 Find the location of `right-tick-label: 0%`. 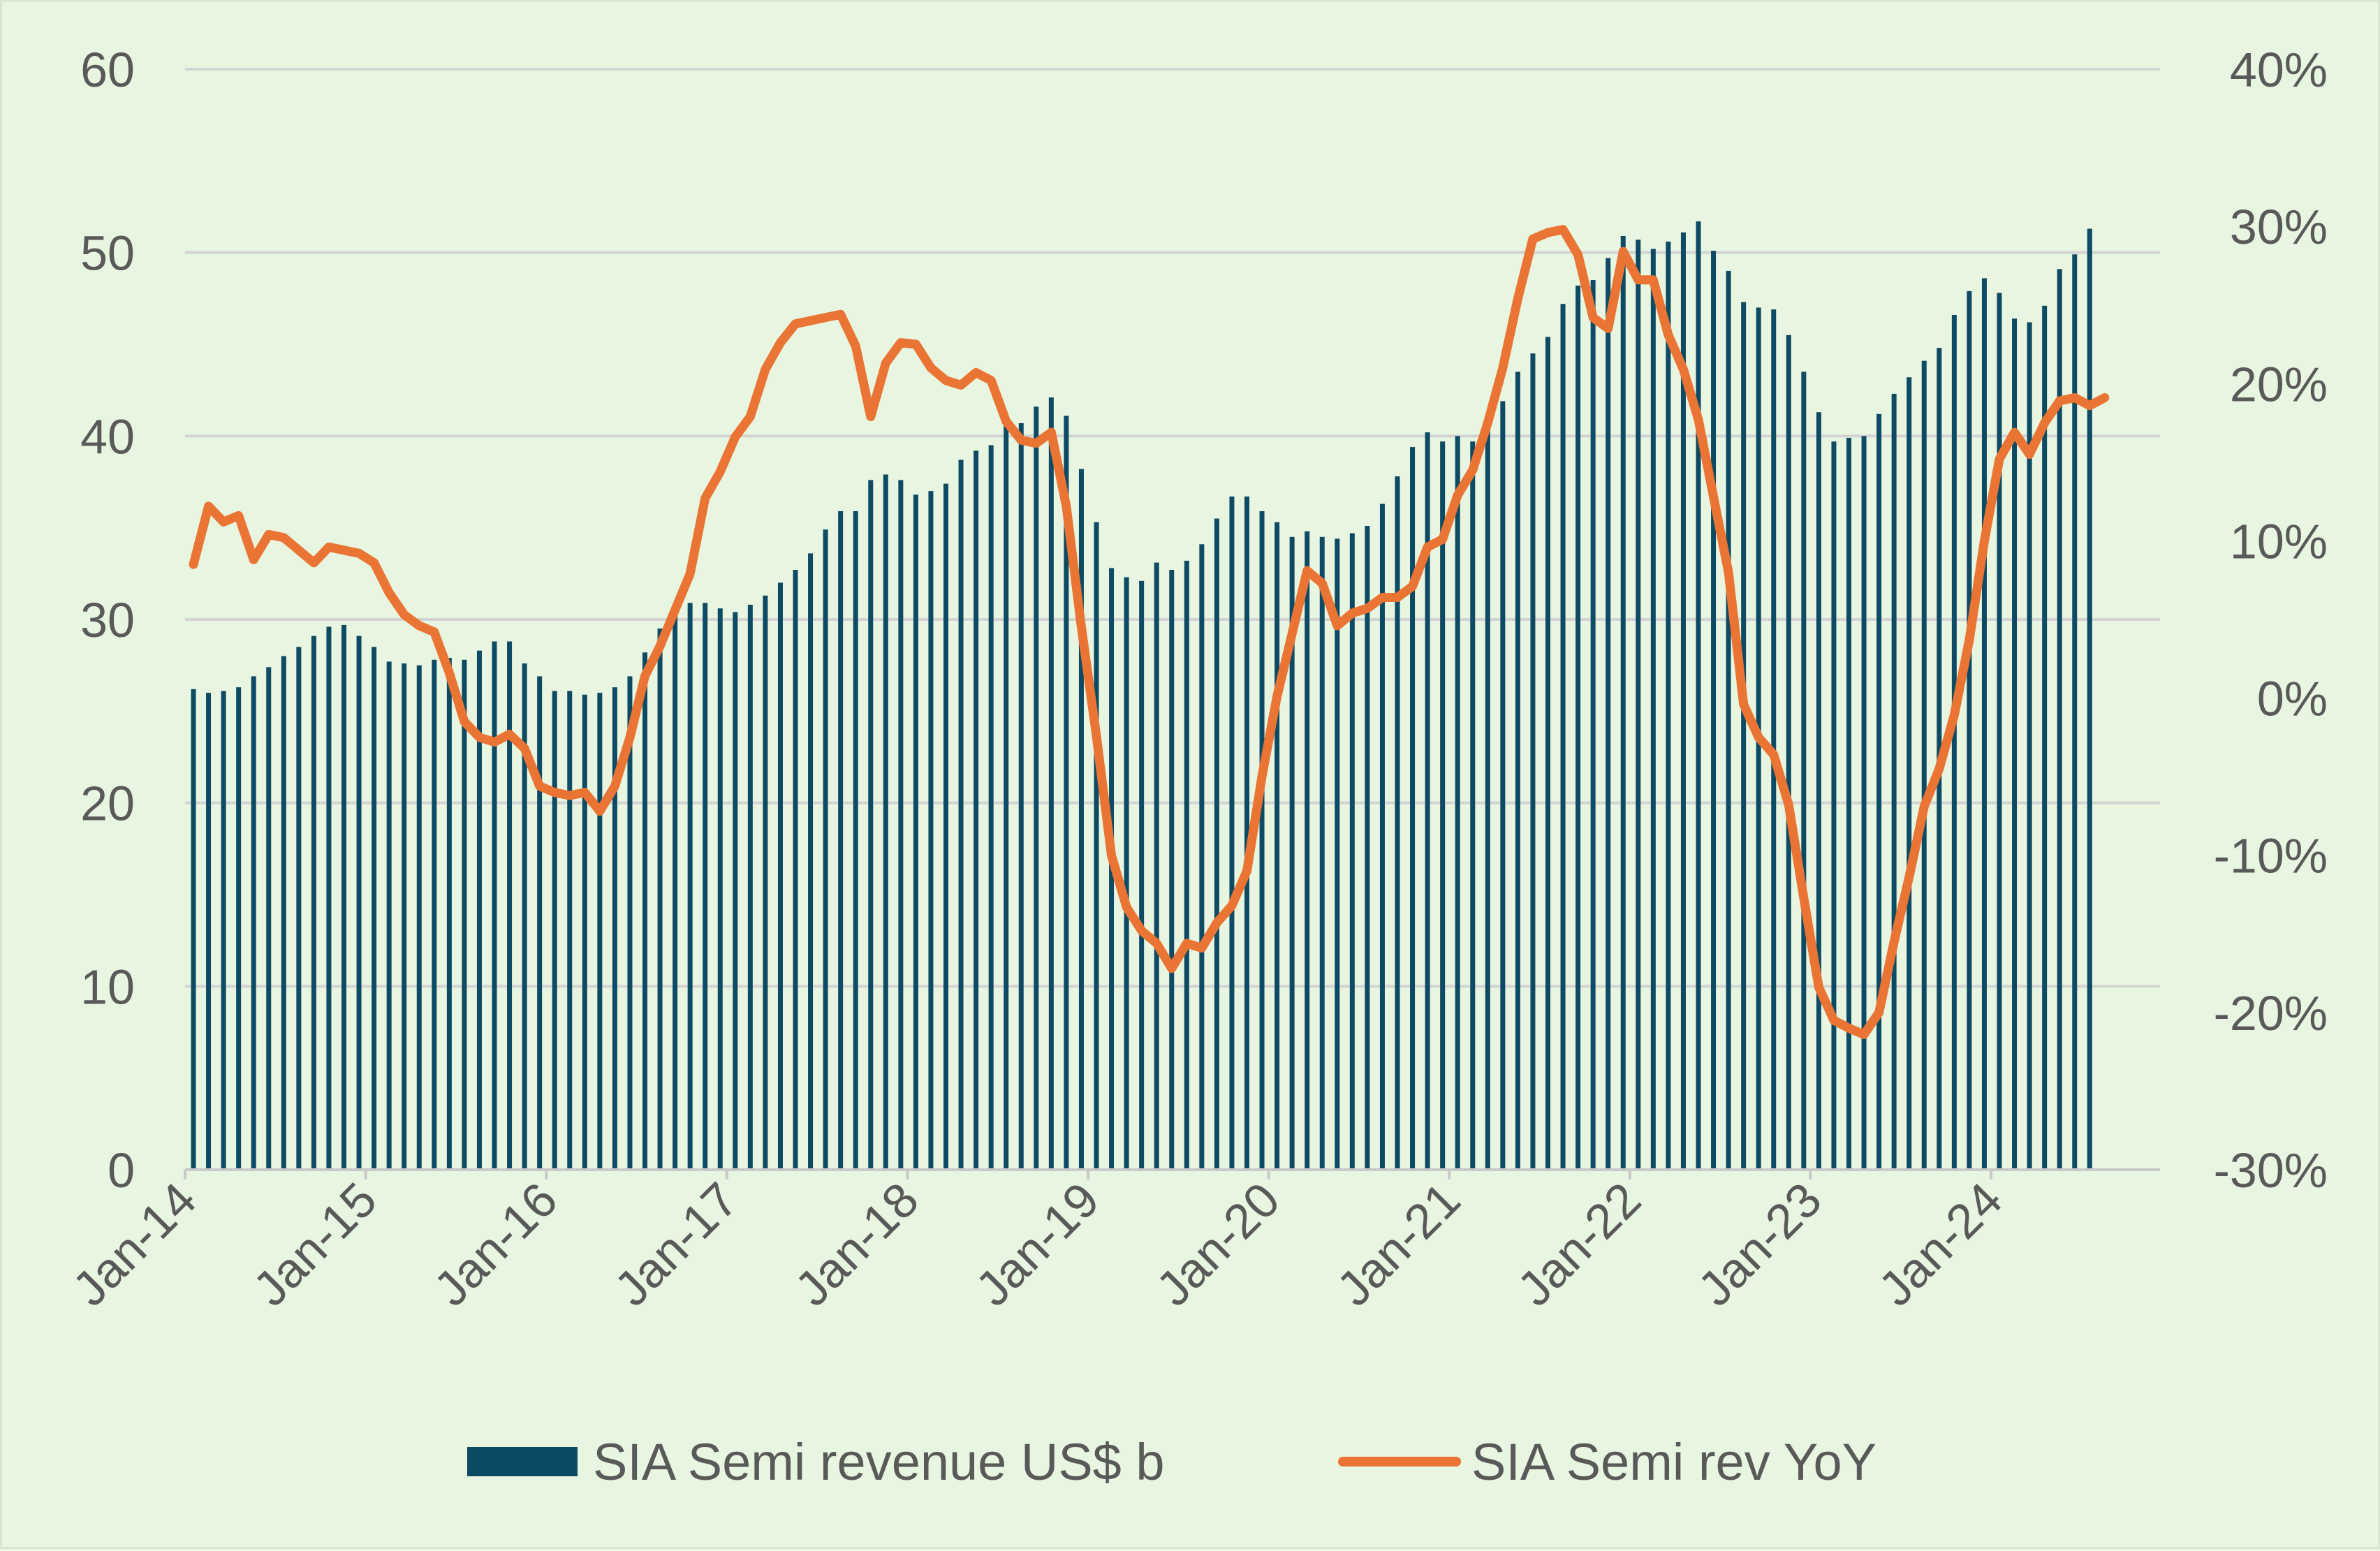

right-tick-label: 0% is located at coordinates (2293, 699).